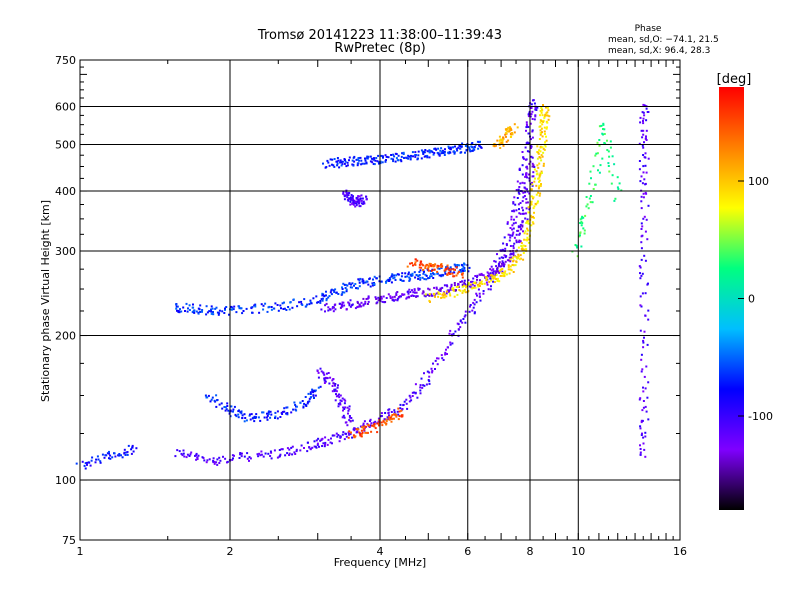  I want to click on x-tick-label: 1, so click(80, 551).